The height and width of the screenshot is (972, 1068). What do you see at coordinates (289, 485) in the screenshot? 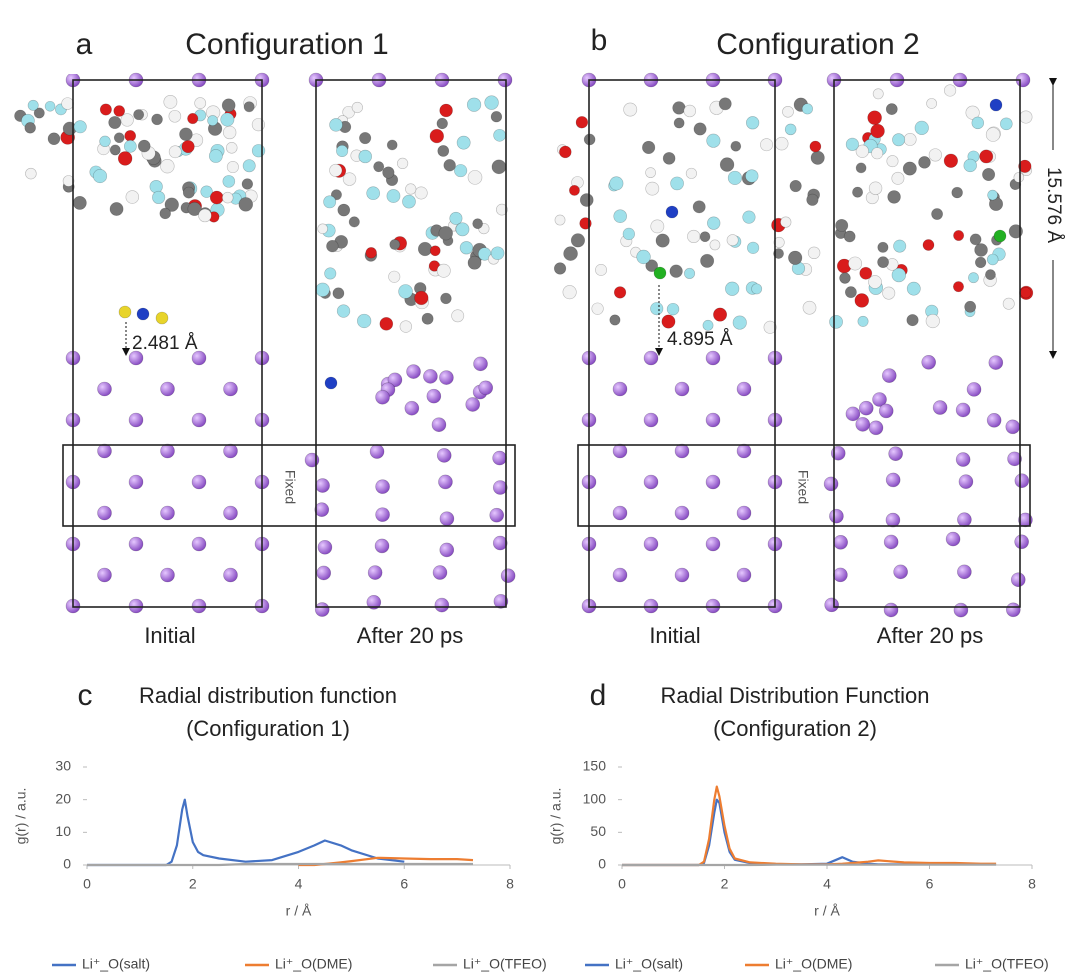
I see `fixed-box` at bounding box center [289, 485].